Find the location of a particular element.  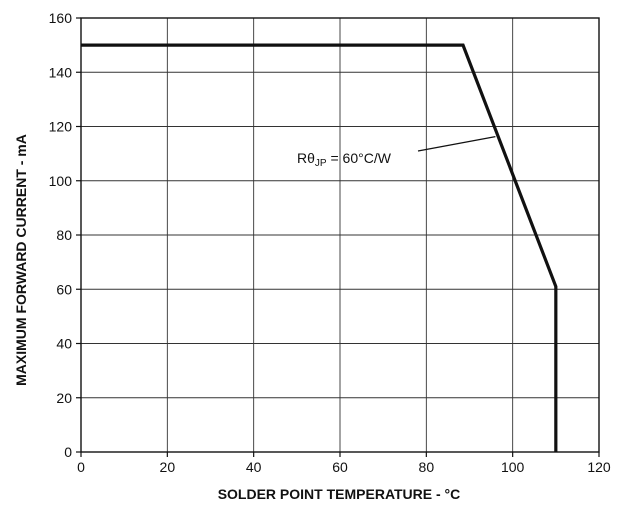

y-tick-label: 80 is located at coordinates (64, 235).